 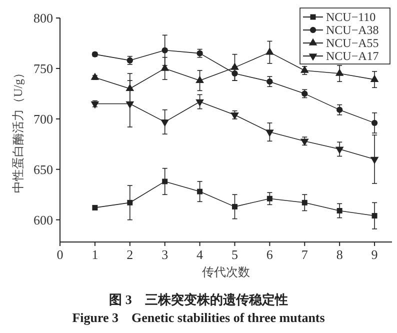 What do you see at coordinates (200, 254) in the screenshot?
I see `x-tick-label: 4` at bounding box center [200, 254].